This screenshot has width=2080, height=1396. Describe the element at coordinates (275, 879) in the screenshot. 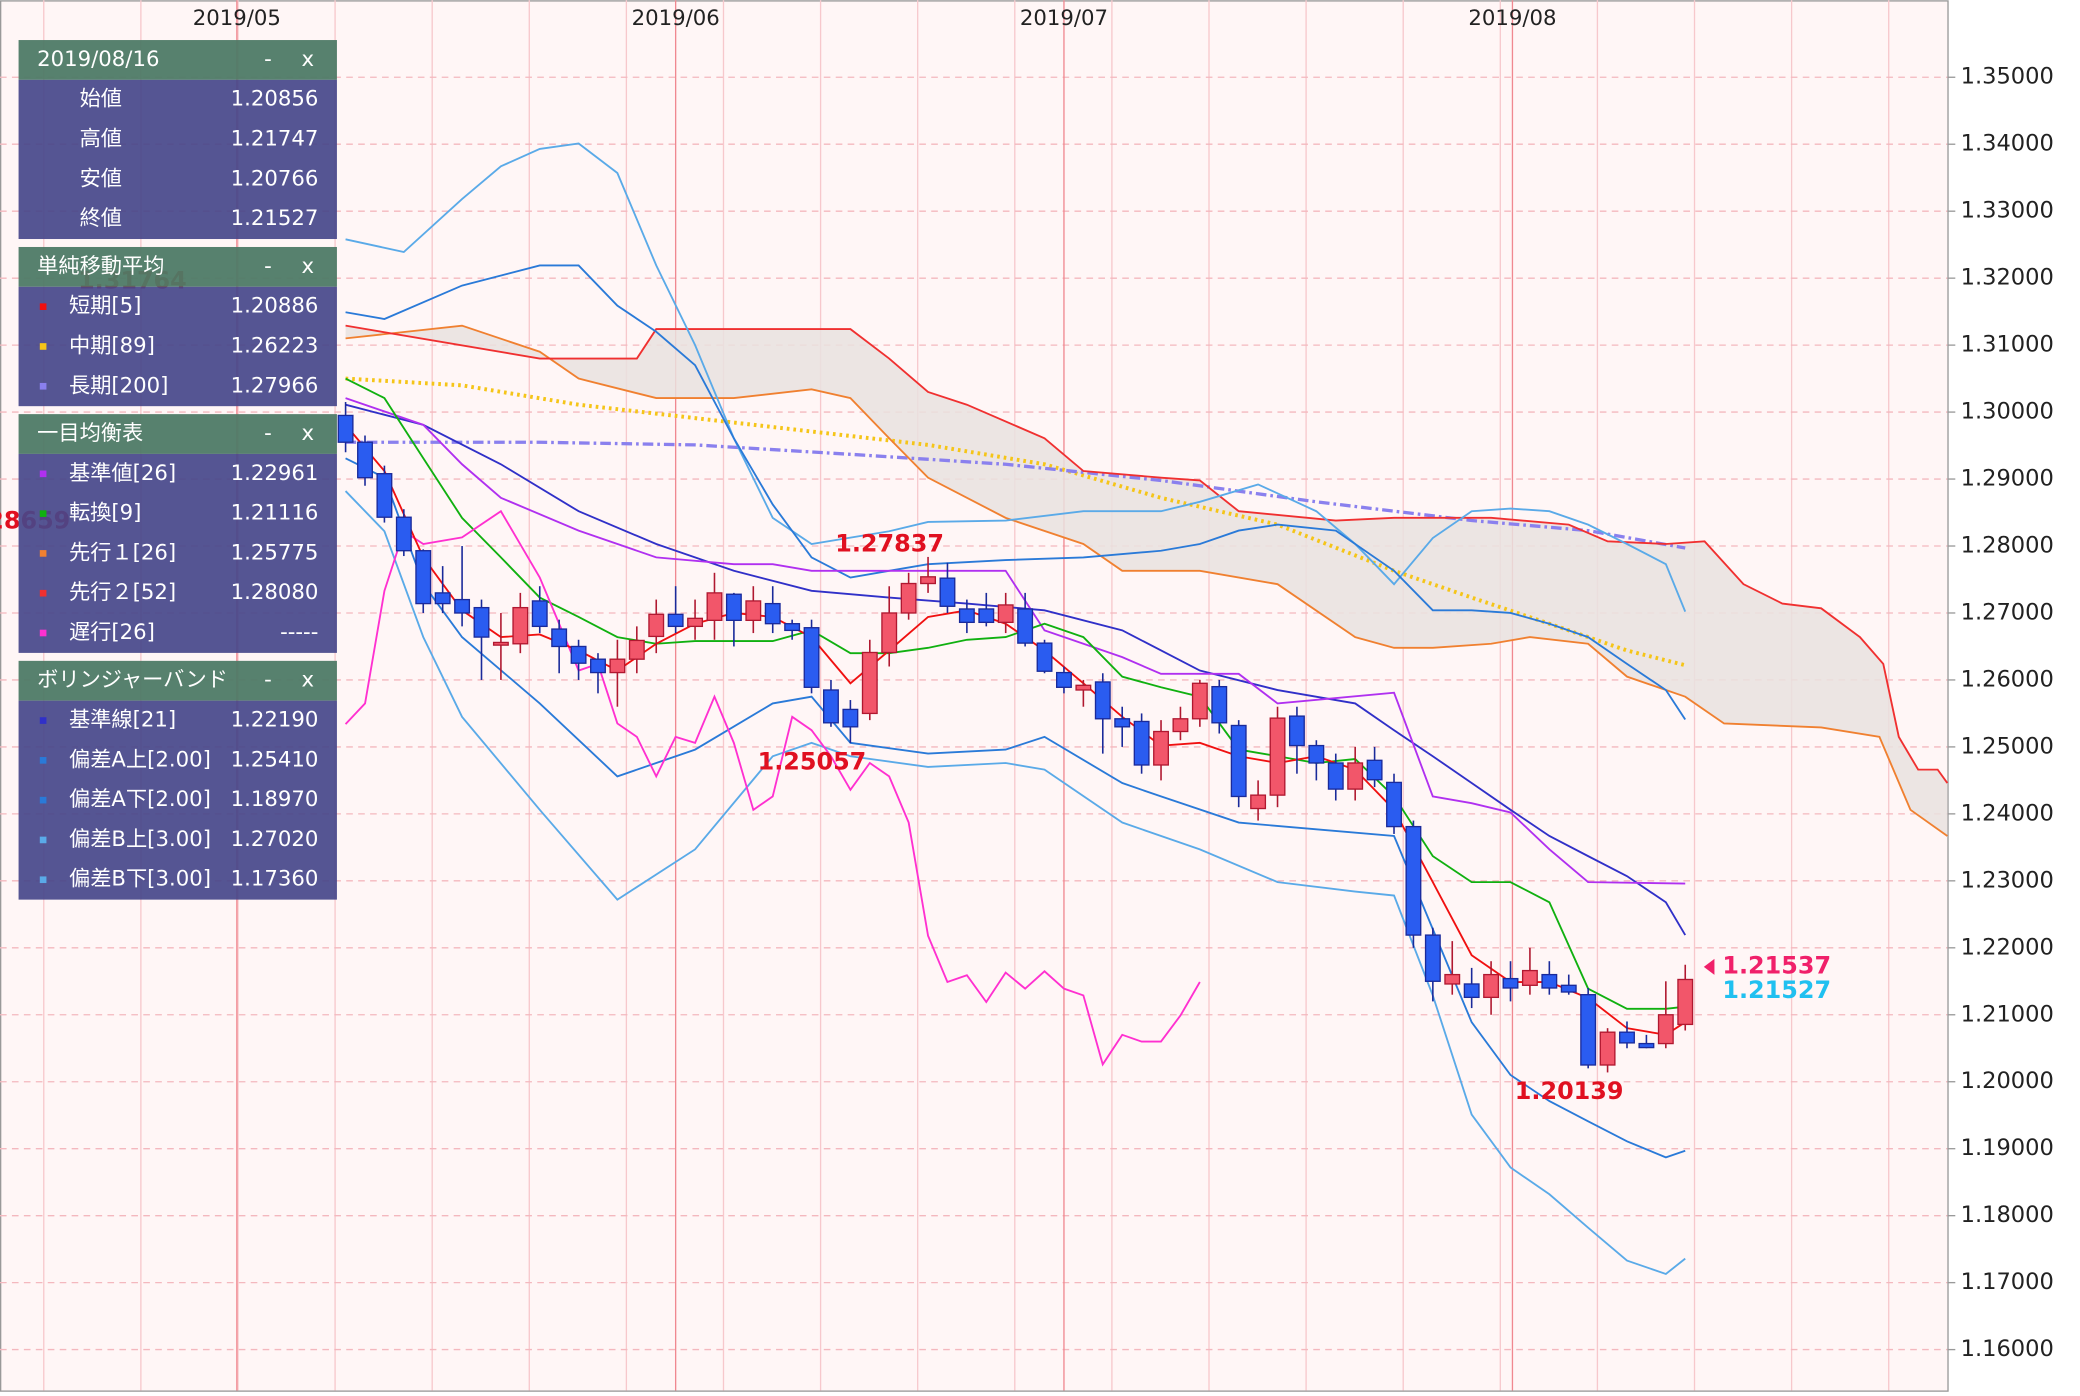

I see `panel-value: 1.17360` at that location.